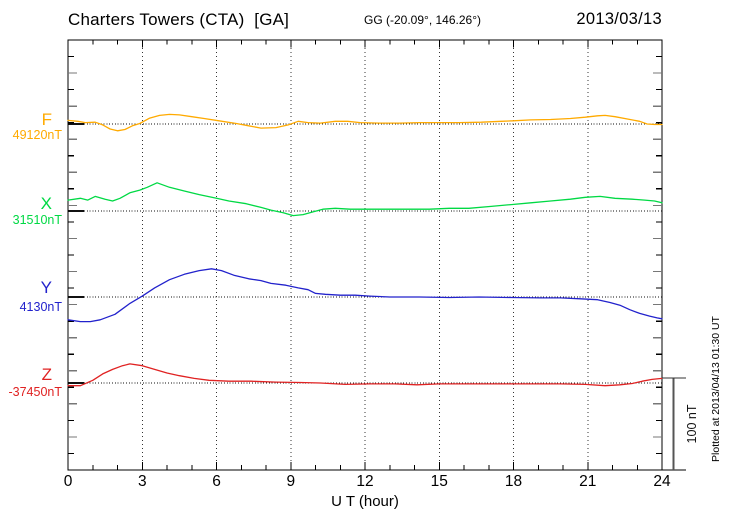 Image resolution: width=730 pixels, height=520 pixels. Describe the element at coordinates (37, 135) in the screenshot. I see `series-base-value-F: 49120nT` at that location.